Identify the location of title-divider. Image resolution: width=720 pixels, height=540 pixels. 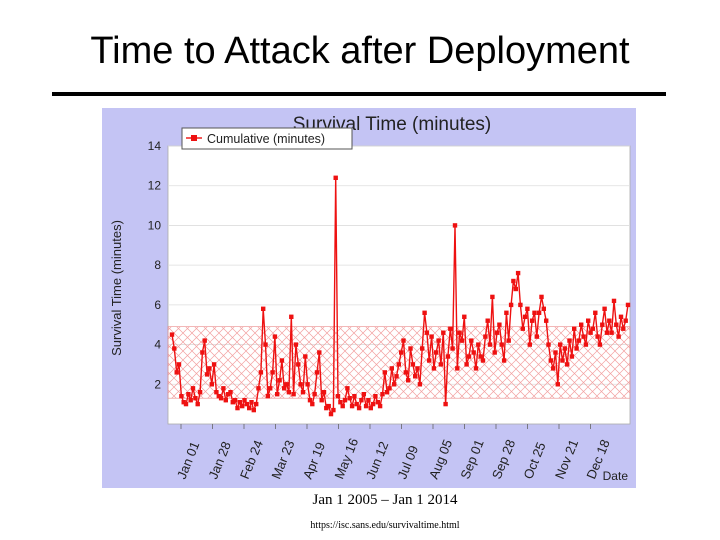
(359, 94).